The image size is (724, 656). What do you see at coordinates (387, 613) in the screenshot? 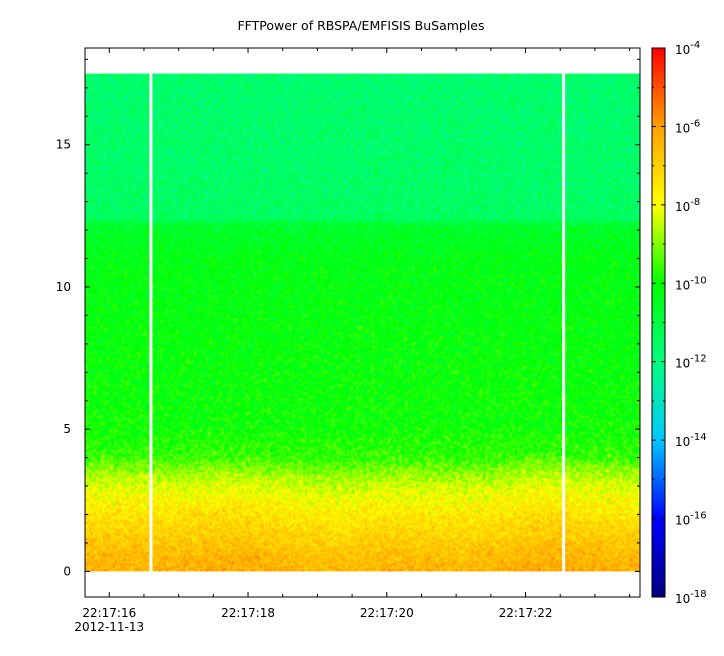
I see `x-tick-label: 22:17:20` at bounding box center [387, 613].